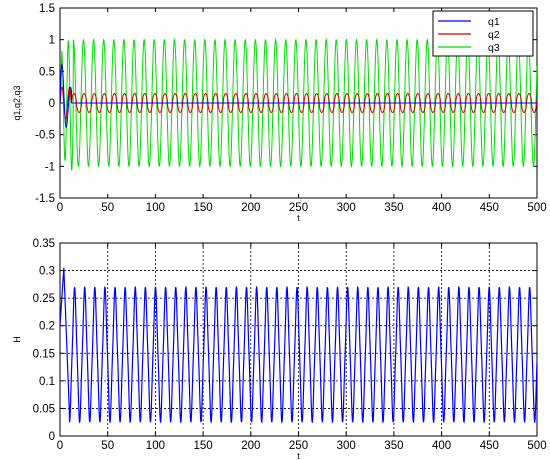  I want to click on y-axis-label: q1,q2,q3, so click(17, 102).